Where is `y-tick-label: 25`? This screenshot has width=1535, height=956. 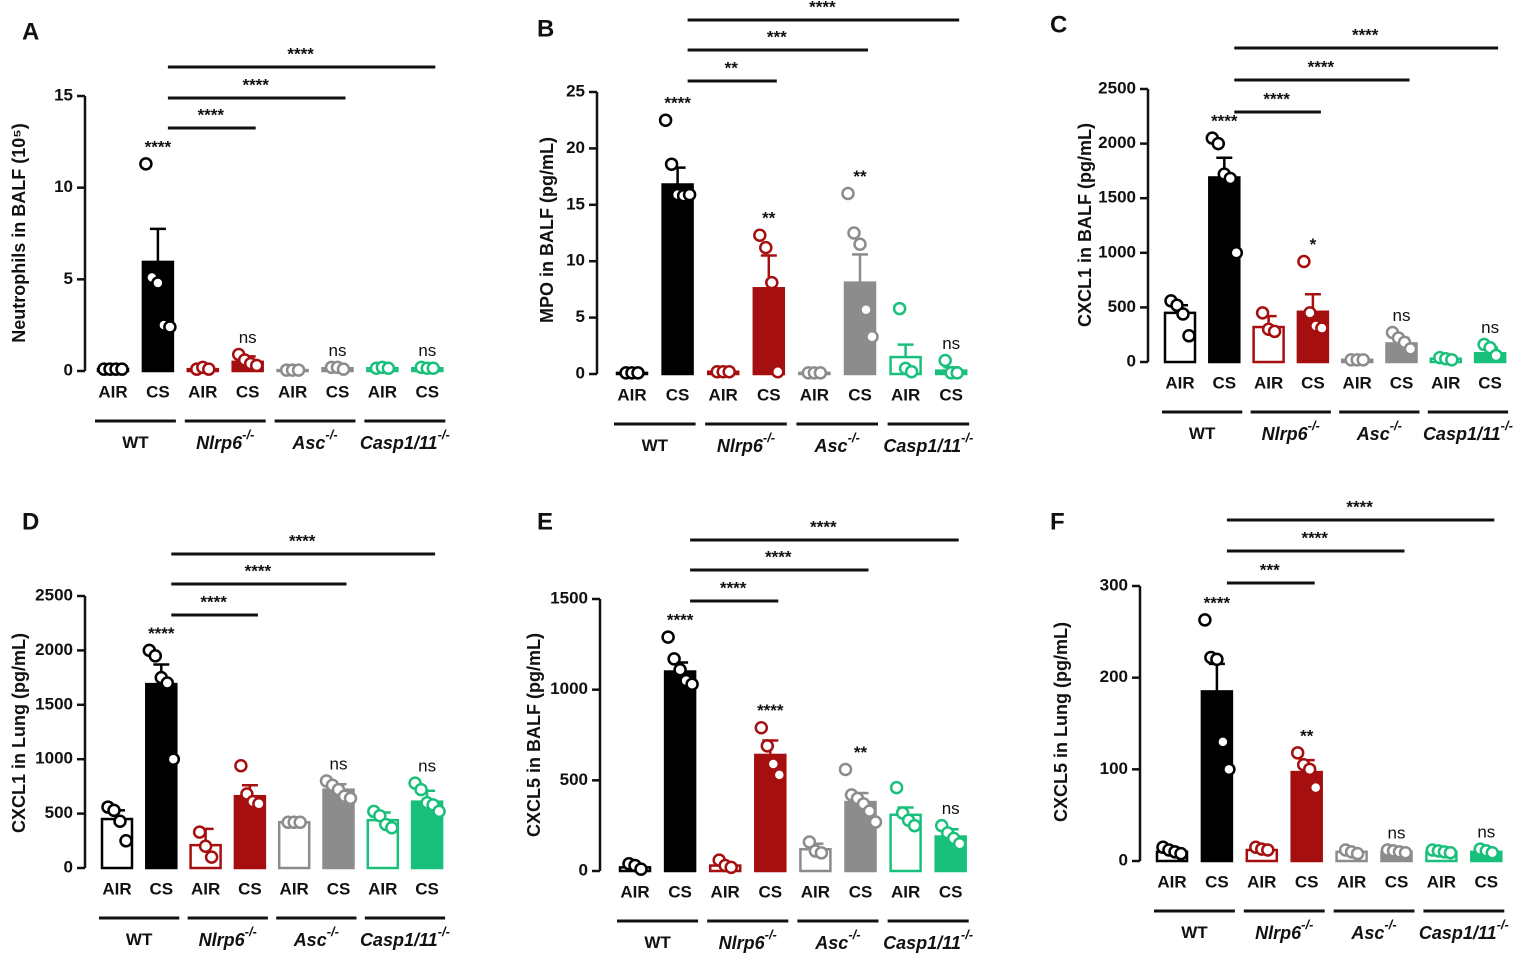 y-tick-label: 25 is located at coordinates (575, 90).